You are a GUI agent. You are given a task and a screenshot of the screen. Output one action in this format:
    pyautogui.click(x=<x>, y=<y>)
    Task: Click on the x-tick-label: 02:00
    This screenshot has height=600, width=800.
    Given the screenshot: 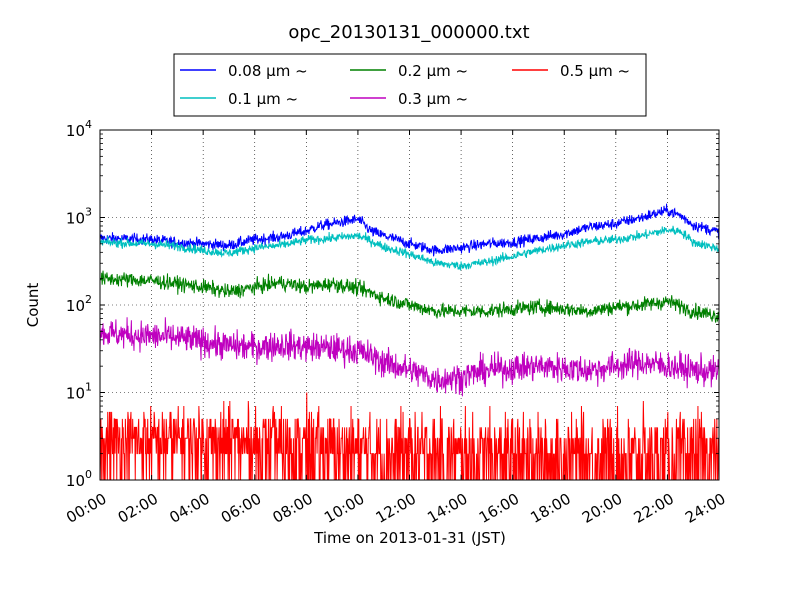 What is the action you would take?
    pyautogui.click(x=138, y=508)
    